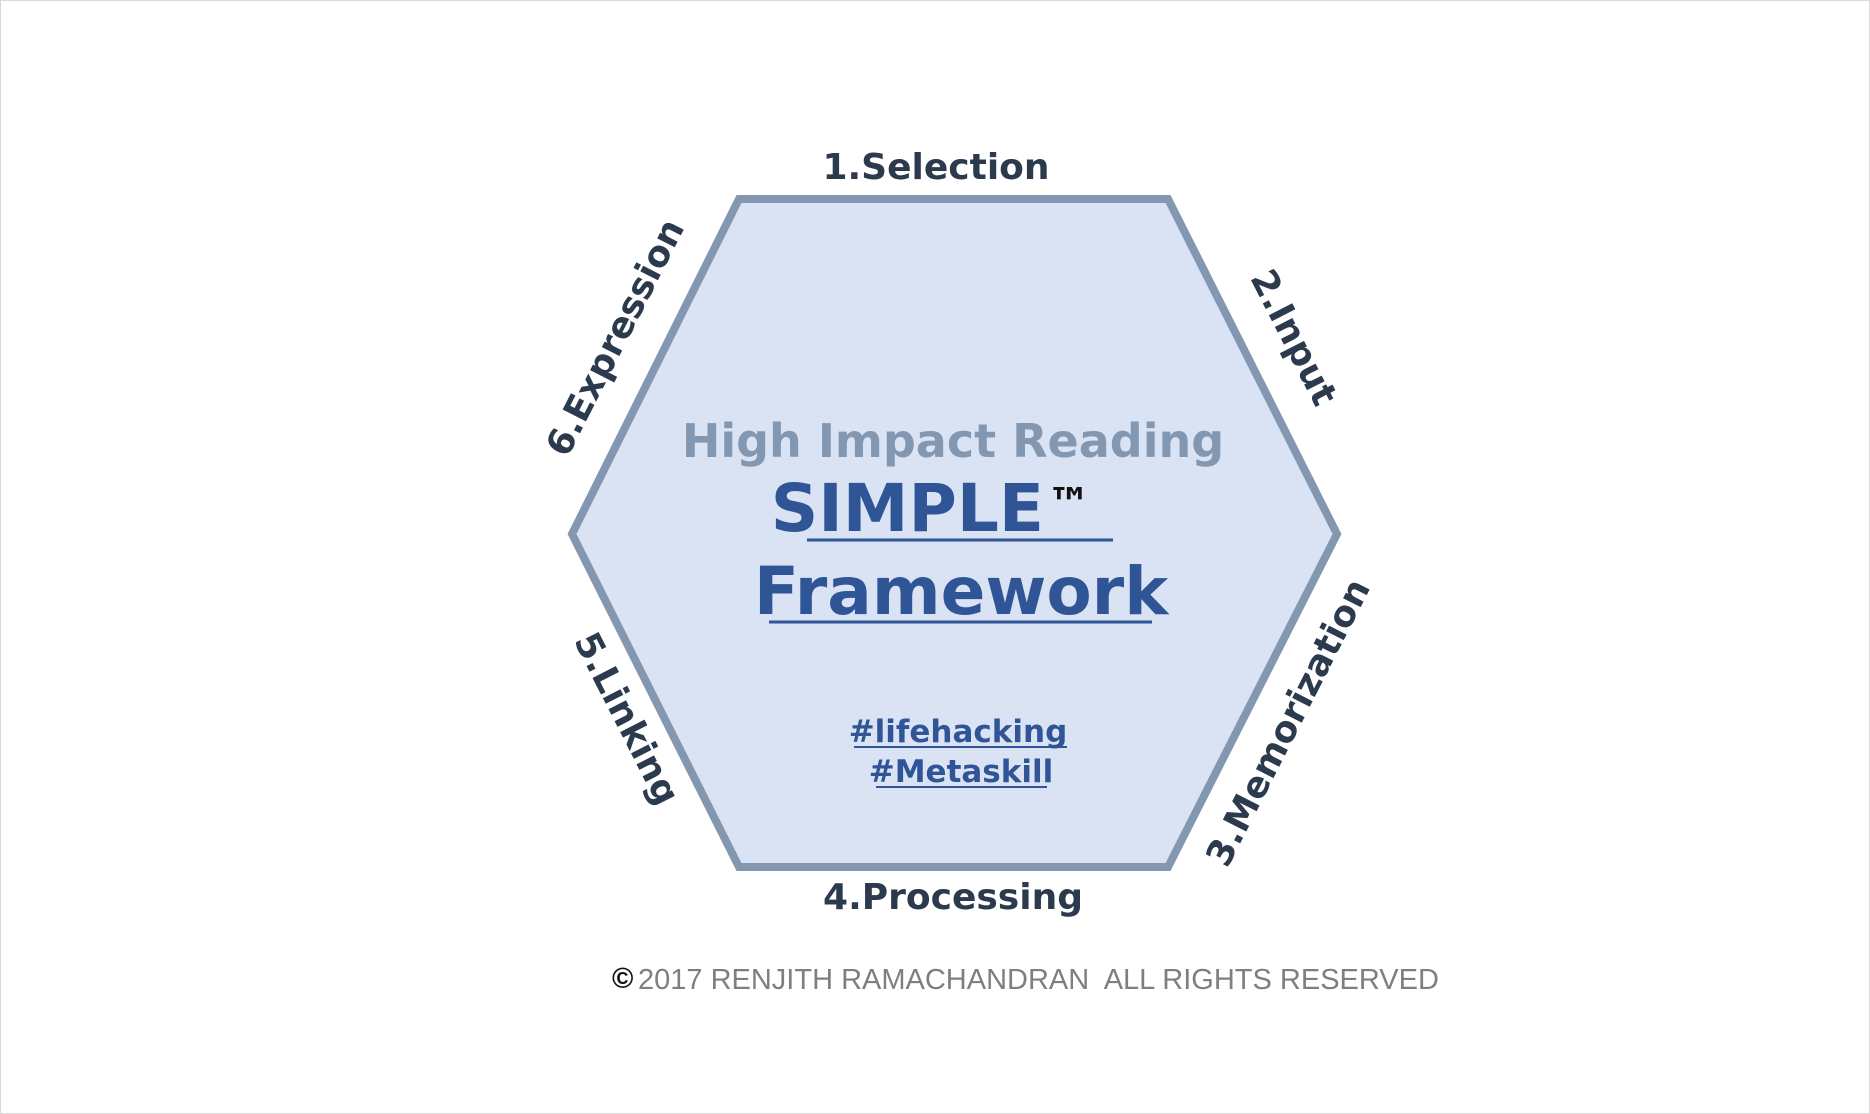 This screenshot has width=1870, height=1114. Describe the element at coordinates (958, 732) in the screenshot. I see `hashtag-lifehacking: #lifehacking` at that location.